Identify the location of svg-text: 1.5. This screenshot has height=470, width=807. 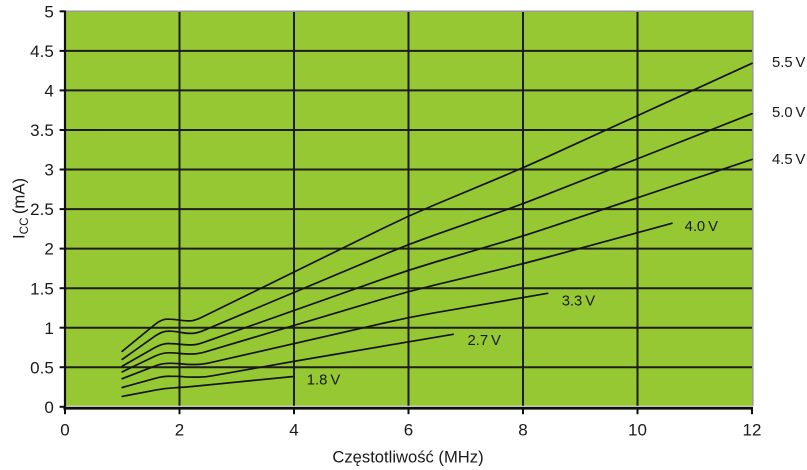
(42, 288).